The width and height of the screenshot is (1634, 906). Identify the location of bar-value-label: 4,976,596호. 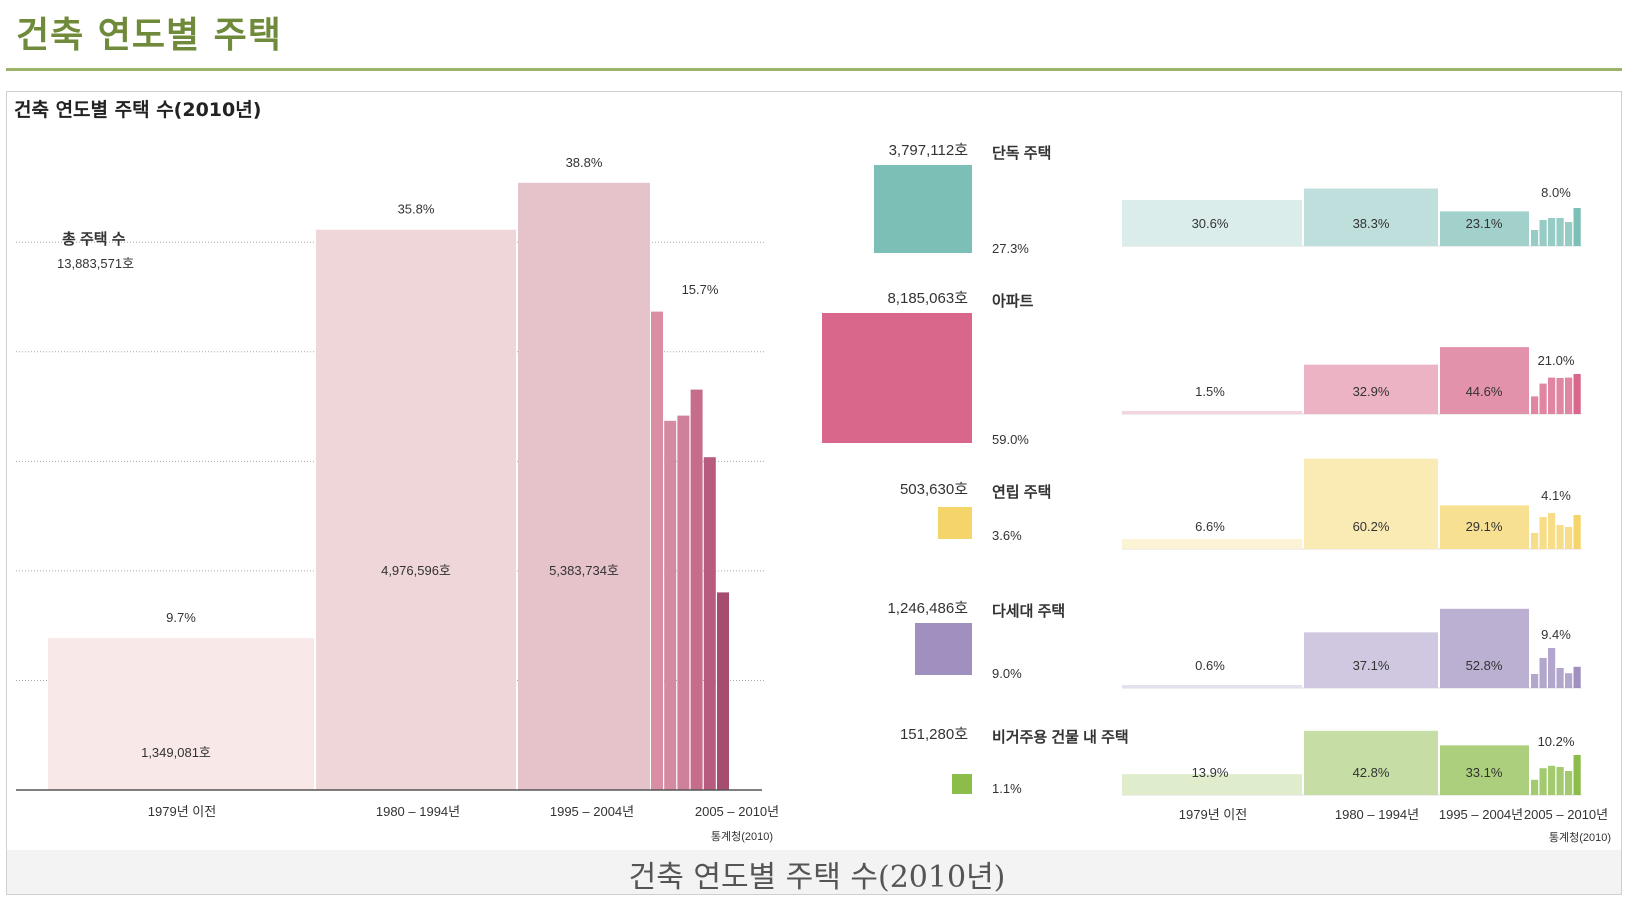
(416, 570).